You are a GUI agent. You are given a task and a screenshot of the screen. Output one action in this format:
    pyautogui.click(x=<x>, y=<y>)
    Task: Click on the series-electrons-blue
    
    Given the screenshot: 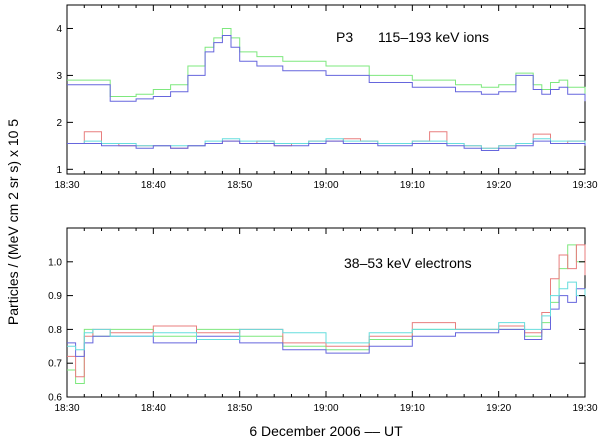 What is the action you would take?
    pyautogui.click(x=326, y=322)
    